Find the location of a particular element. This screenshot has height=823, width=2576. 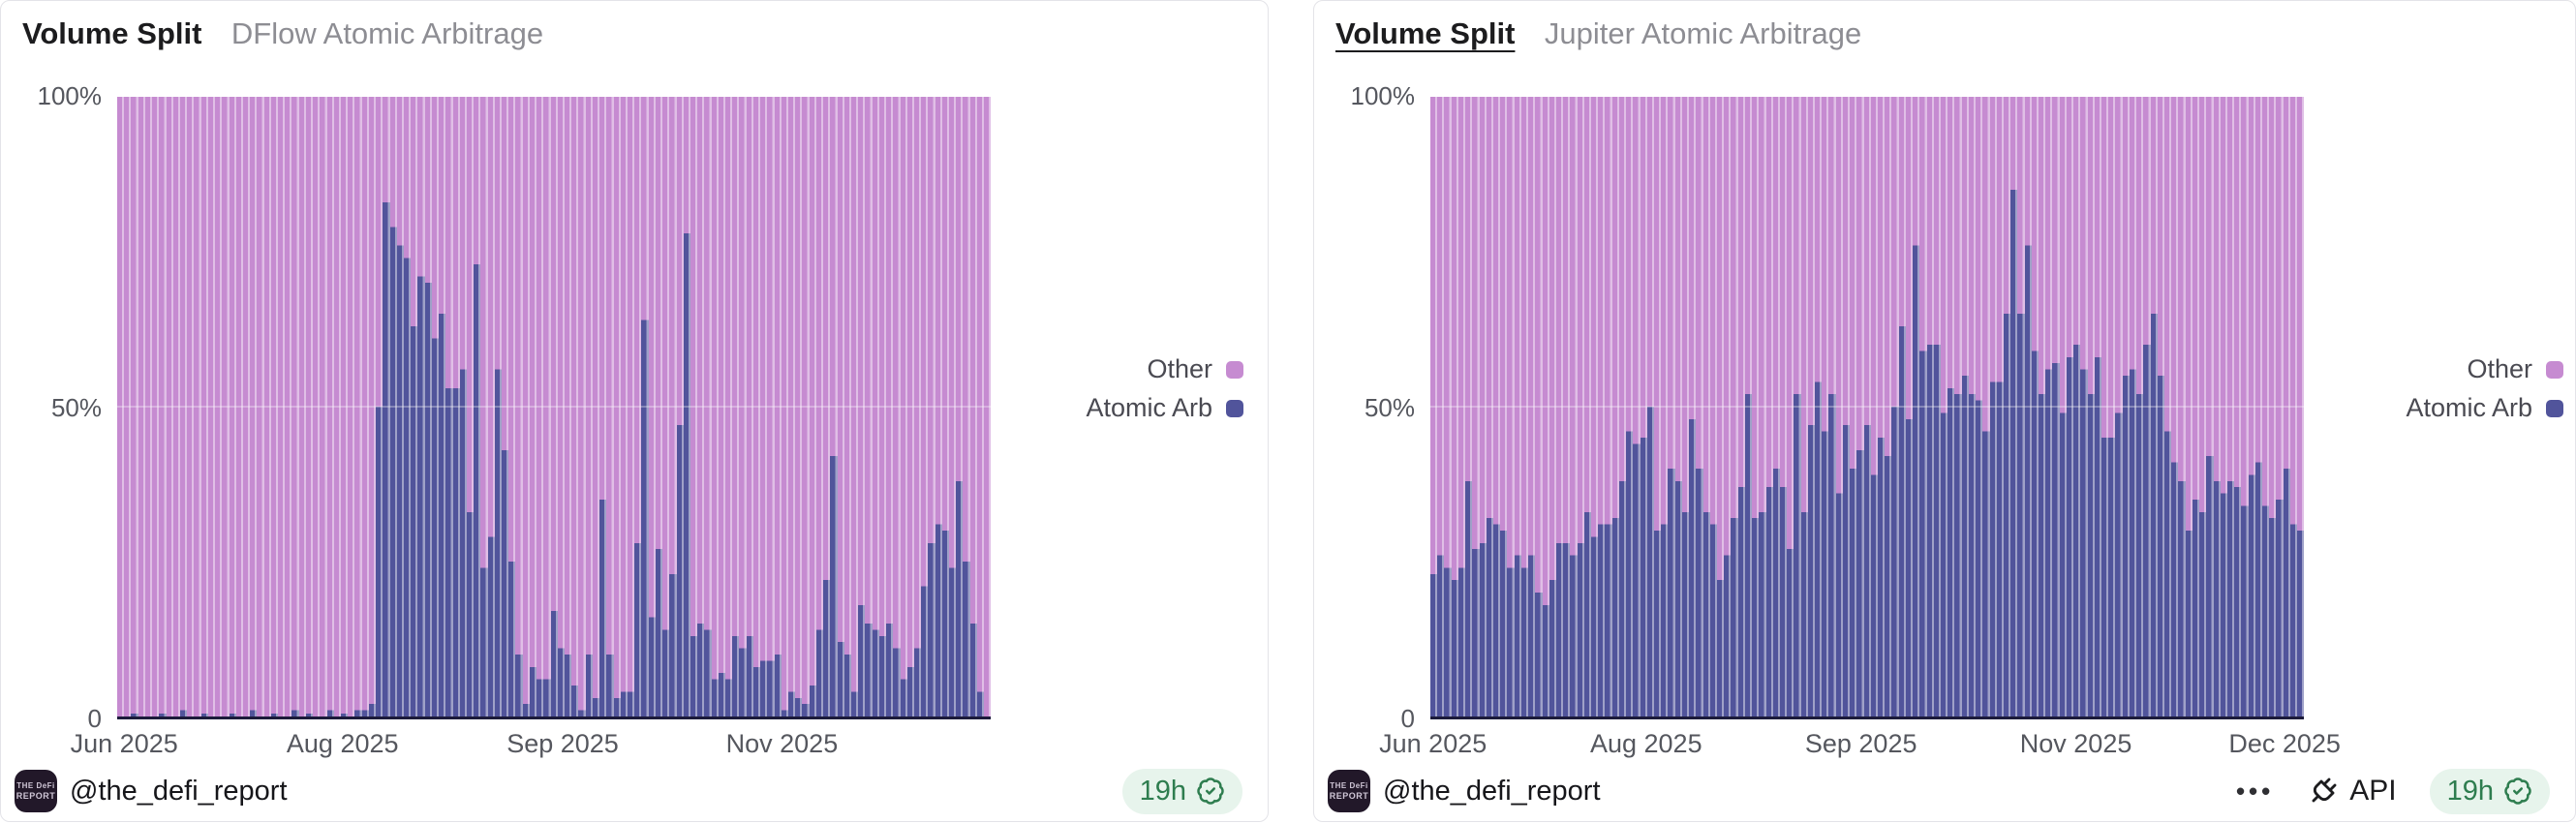

api-button: API is located at coordinates (2352, 792).